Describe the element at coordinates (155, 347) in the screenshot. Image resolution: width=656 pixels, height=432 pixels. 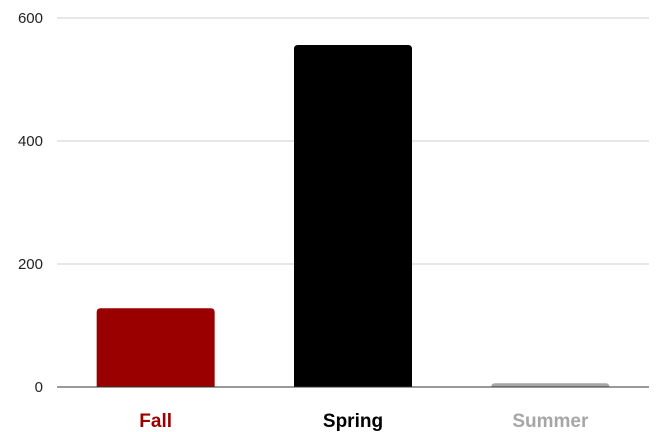
I see `bar-fall` at that location.